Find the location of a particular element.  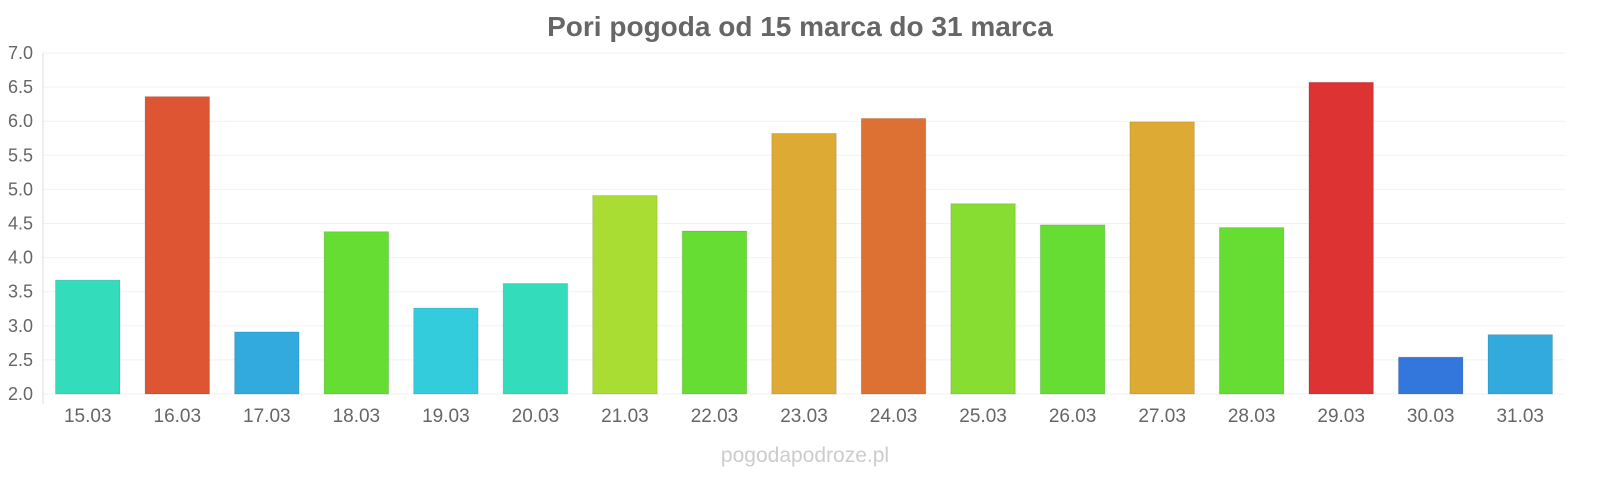

y-axis-ticks: 2.0 2.5 3.0 3.5 4.0 4.5 5.0 5.5 6.0 6.5 7.0 is located at coordinates (20, 223).